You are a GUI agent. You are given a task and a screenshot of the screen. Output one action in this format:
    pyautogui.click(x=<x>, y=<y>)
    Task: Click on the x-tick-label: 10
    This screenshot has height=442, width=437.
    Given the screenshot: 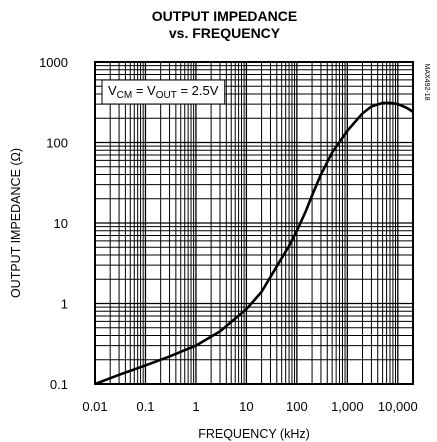 What is the action you would take?
    pyautogui.click(x=246, y=406)
    